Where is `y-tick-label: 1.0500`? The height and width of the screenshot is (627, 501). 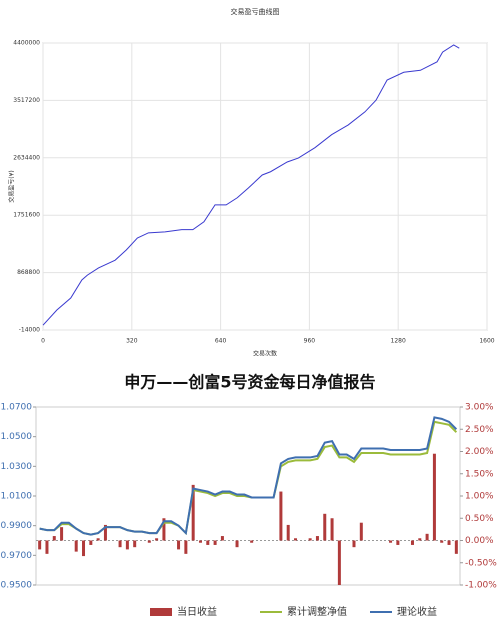 y-tick-label: 1.0500 is located at coordinates (17, 437).